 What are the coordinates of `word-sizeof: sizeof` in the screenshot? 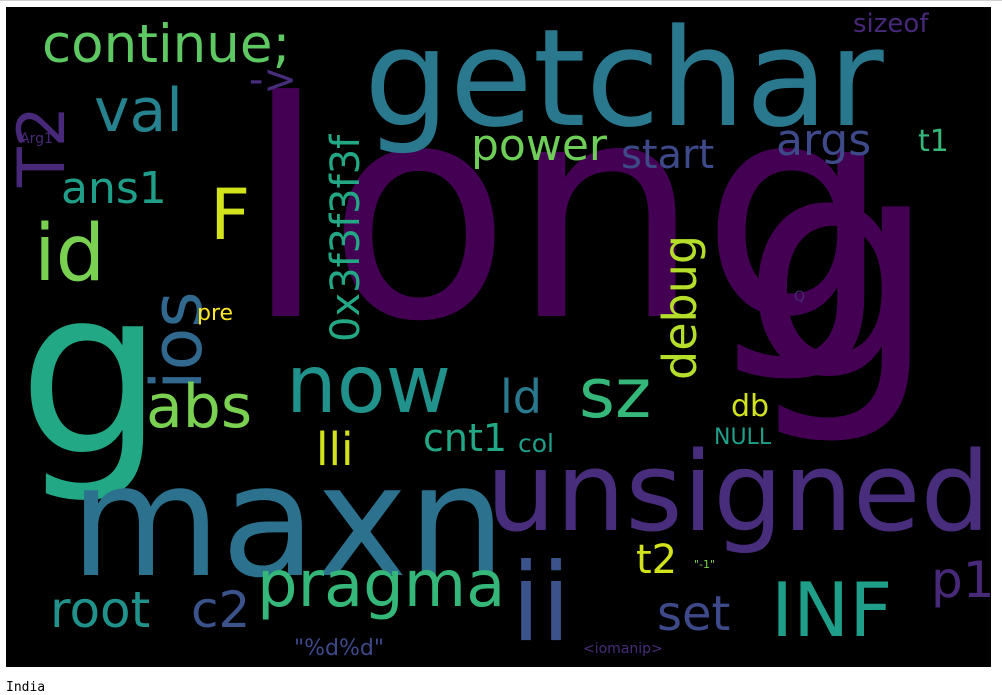 It's located at (891, 24).